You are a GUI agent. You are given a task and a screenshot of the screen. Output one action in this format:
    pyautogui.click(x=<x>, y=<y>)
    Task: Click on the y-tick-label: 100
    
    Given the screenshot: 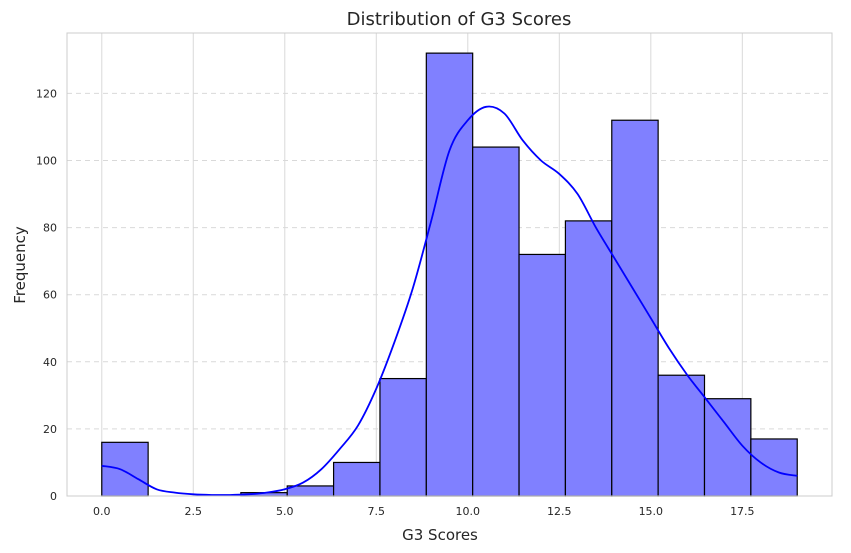 What is the action you would take?
    pyautogui.click(x=46, y=160)
    